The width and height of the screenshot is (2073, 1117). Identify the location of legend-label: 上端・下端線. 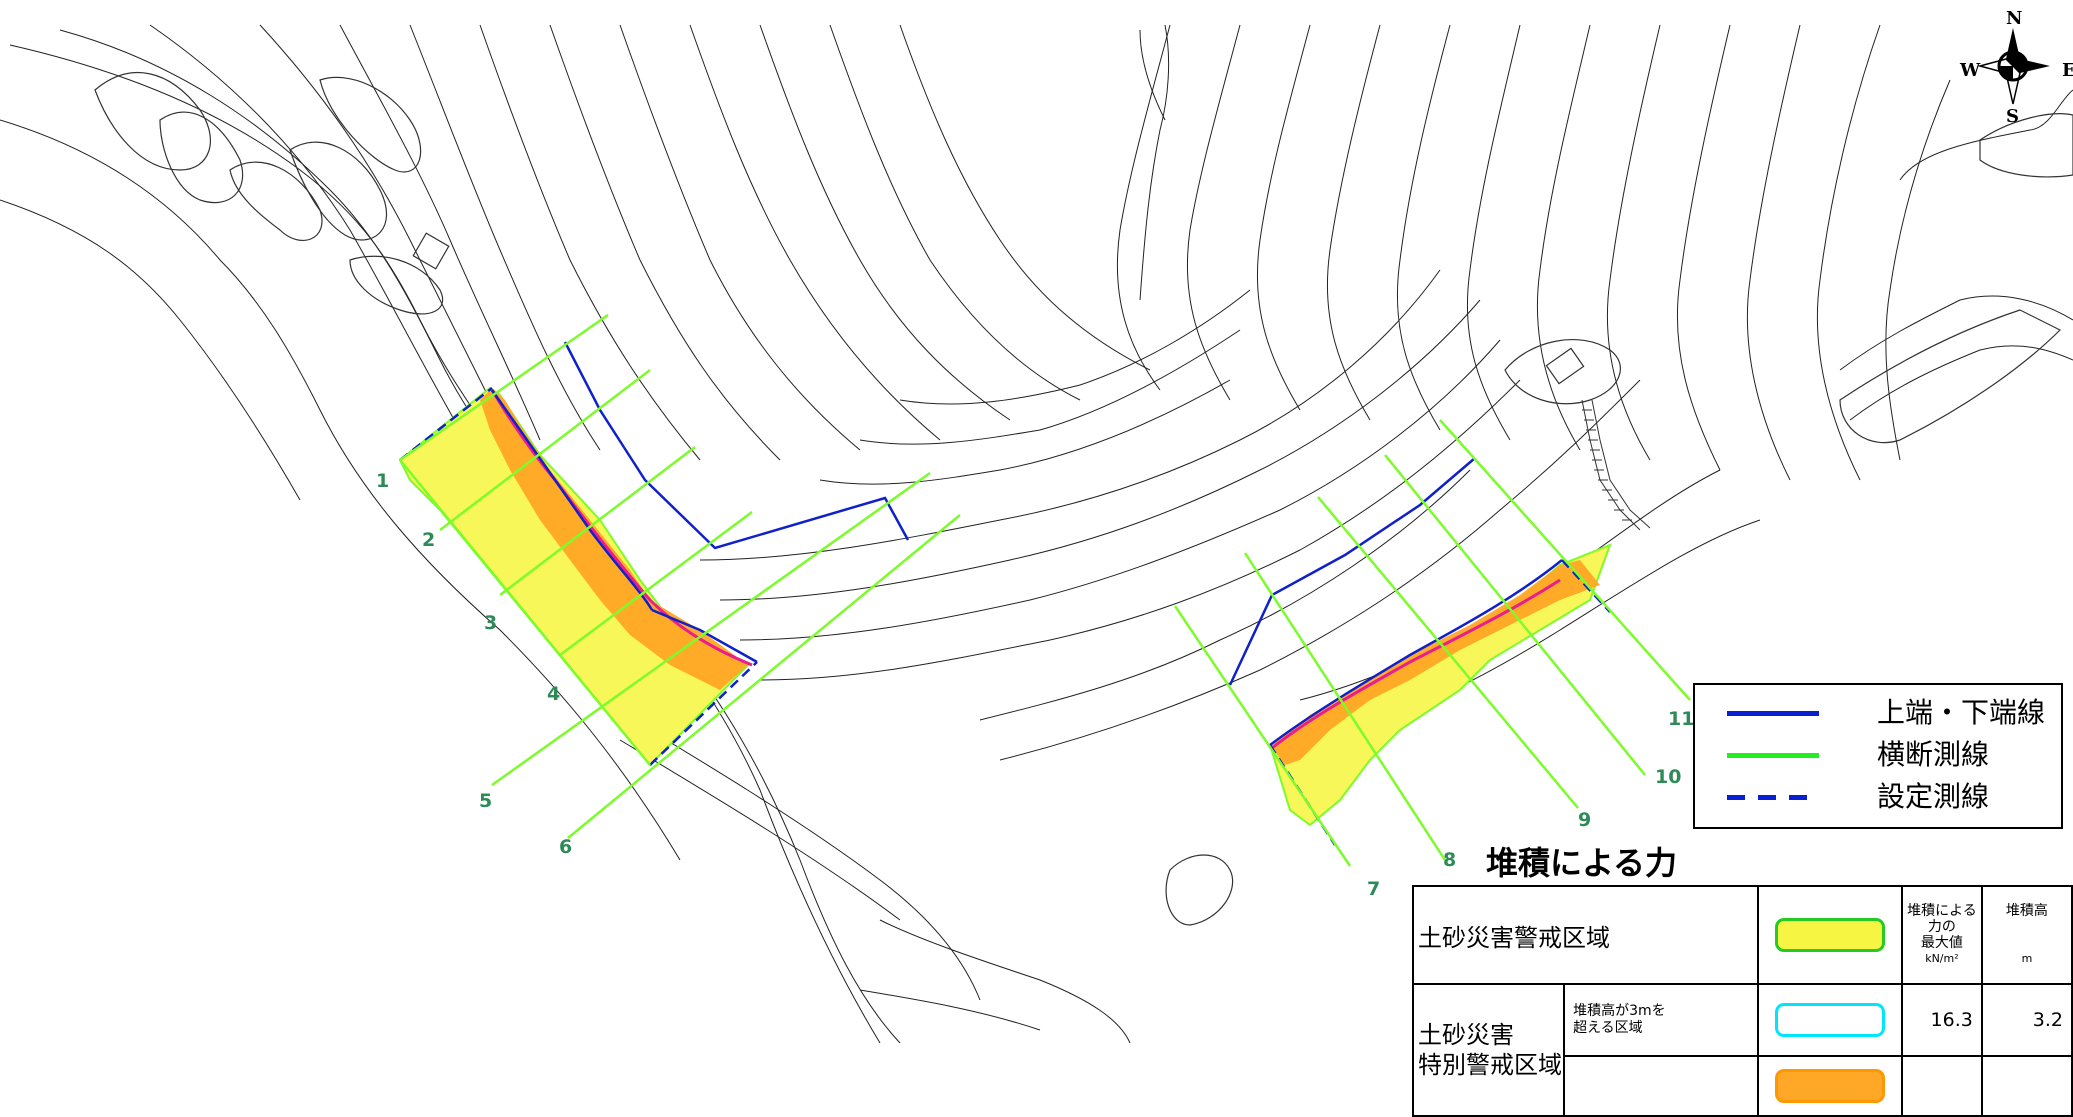
(1961, 712).